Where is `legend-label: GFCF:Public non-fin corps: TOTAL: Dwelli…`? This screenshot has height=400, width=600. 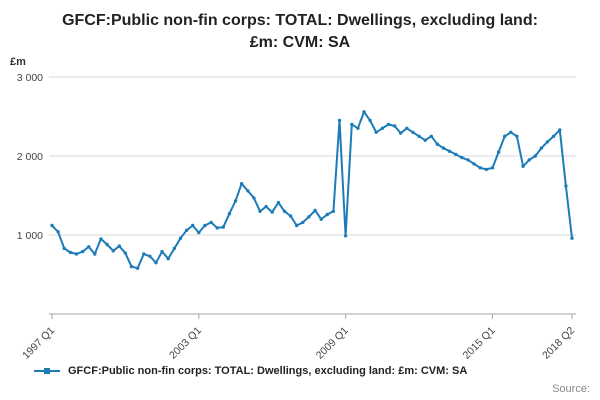 legend-label: GFCF:Public non-fin corps: TOTAL: Dwelli… is located at coordinates (268, 371).